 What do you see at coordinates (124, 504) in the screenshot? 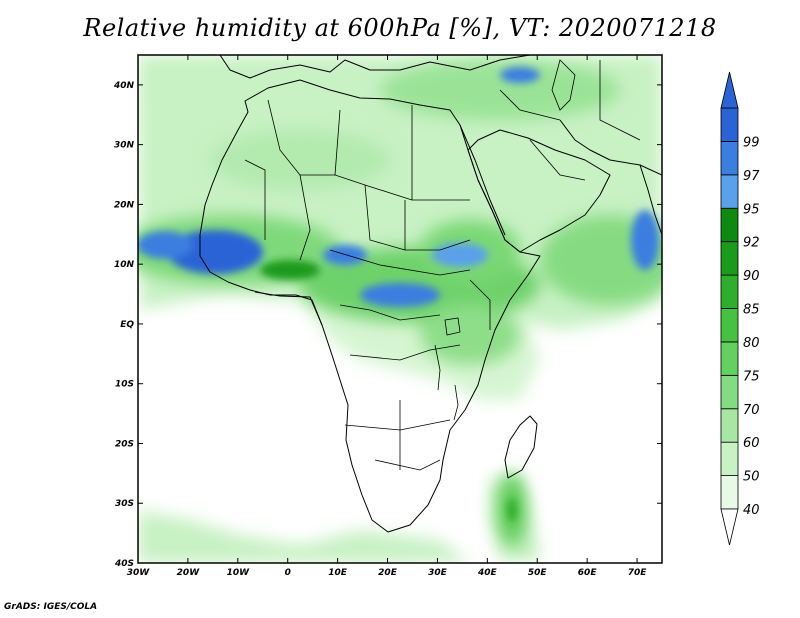
I see `y-tick-label: 30S` at bounding box center [124, 504].